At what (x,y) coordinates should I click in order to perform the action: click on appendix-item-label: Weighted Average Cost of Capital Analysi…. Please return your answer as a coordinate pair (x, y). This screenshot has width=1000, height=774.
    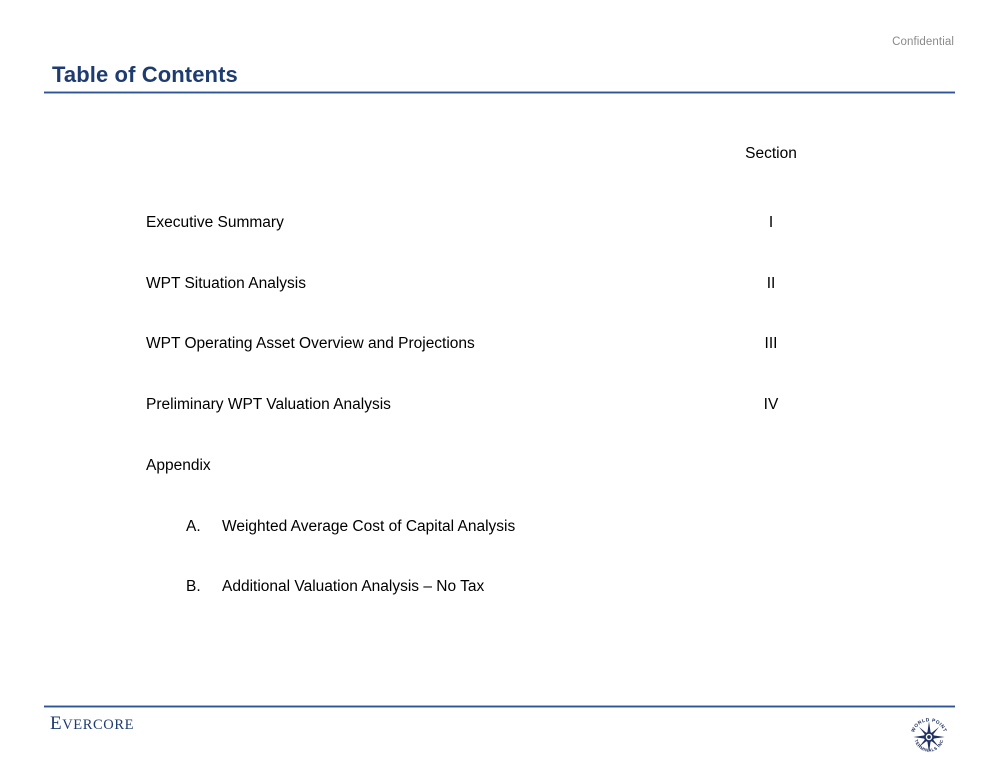
    Looking at the image, I should click on (369, 526).